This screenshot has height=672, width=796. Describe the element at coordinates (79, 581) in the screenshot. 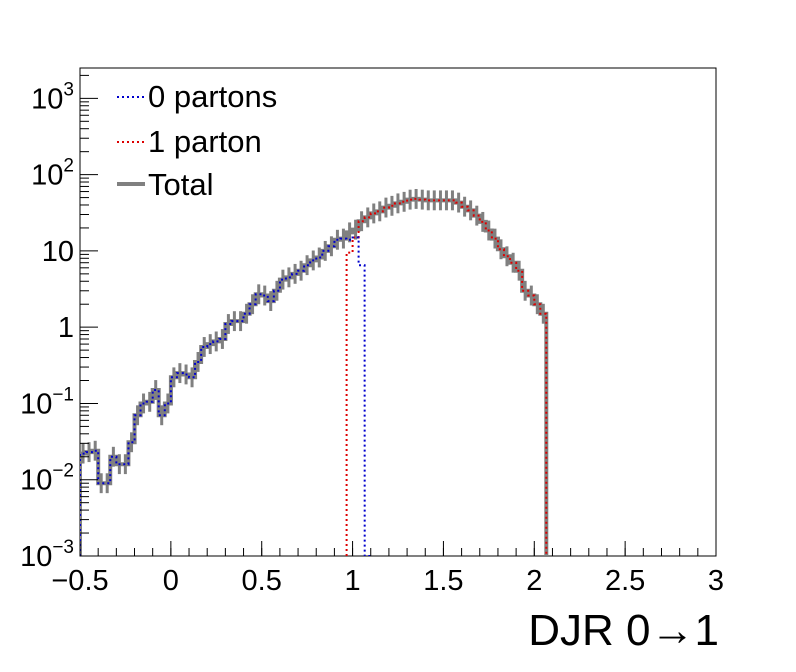

I see `x-tick-label: −0.5` at that location.